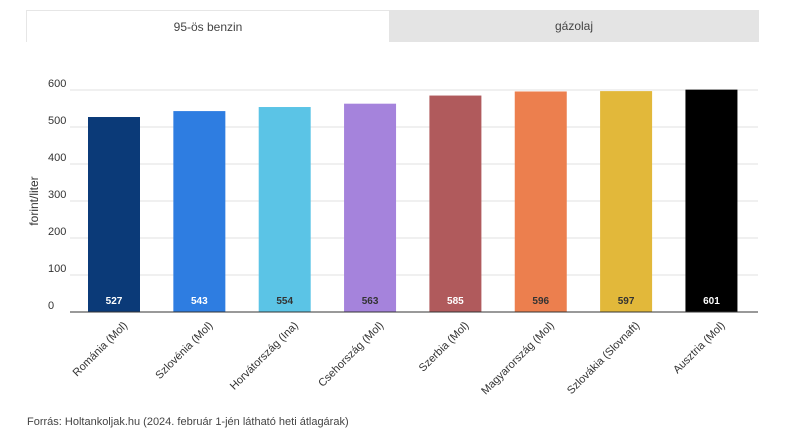 This screenshot has height=447, width=800. What do you see at coordinates (57, 121) in the screenshot?
I see `y-tick-label: 500` at bounding box center [57, 121].